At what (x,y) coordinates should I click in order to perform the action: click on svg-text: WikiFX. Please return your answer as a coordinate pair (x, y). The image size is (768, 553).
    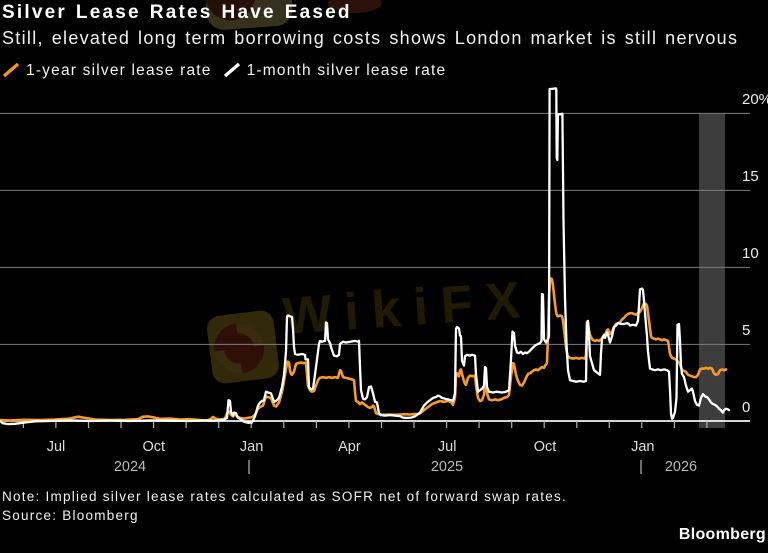
    Looking at the image, I should click on (408, 308).